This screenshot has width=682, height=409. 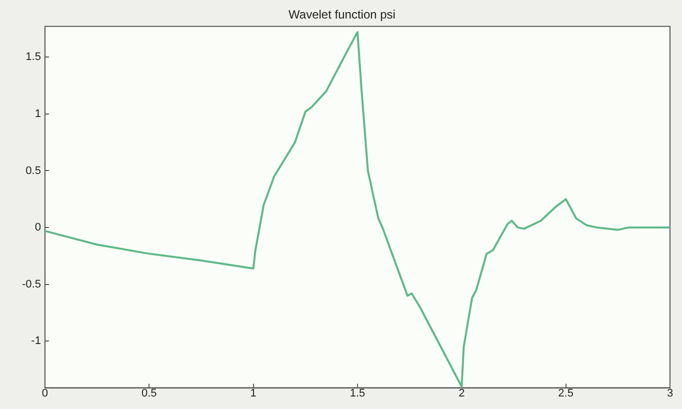 I want to click on x-tick-label: 3, so click(x=670, y=393).